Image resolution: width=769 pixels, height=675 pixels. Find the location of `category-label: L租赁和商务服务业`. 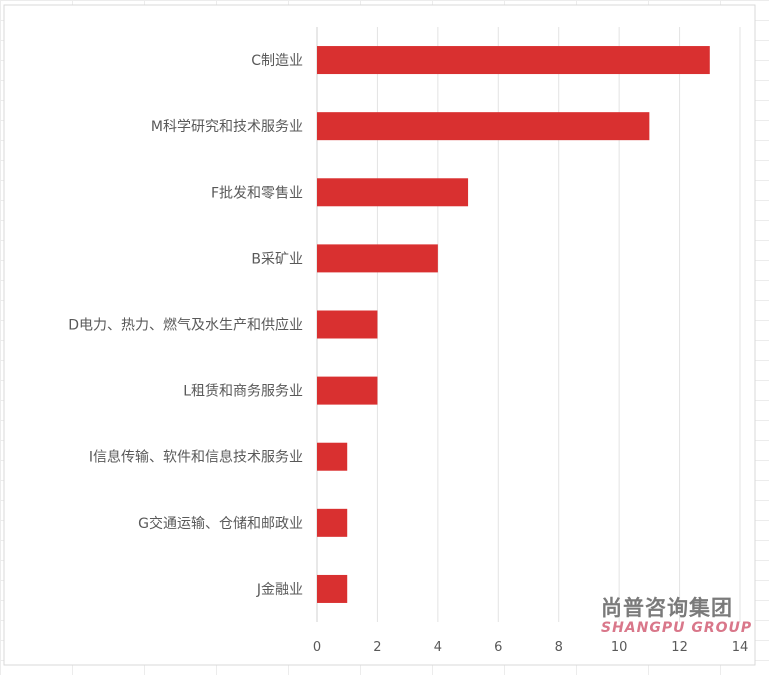

category-label: L租赁和商务服务业 is located at coordinates (243, 392).